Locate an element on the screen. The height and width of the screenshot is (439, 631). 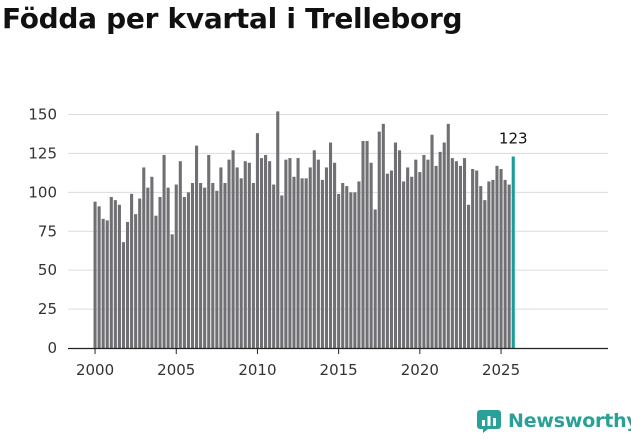
brand-name: Newsworthy is located at coordinates (569, 421).